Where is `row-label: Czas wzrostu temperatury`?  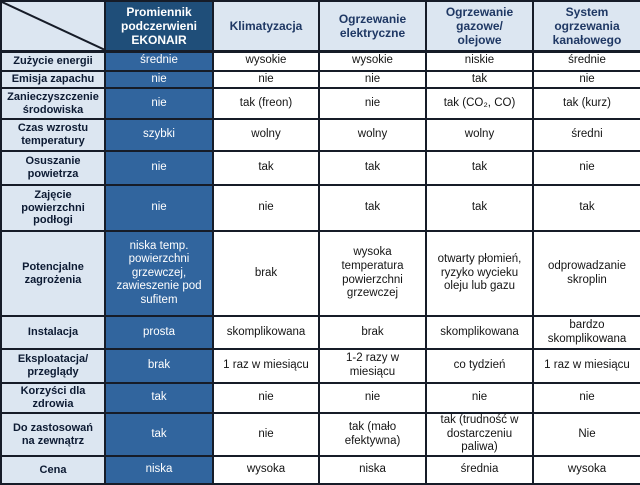 row-label: Czas wzrostu temperatury is located at coordinates (53, 135).